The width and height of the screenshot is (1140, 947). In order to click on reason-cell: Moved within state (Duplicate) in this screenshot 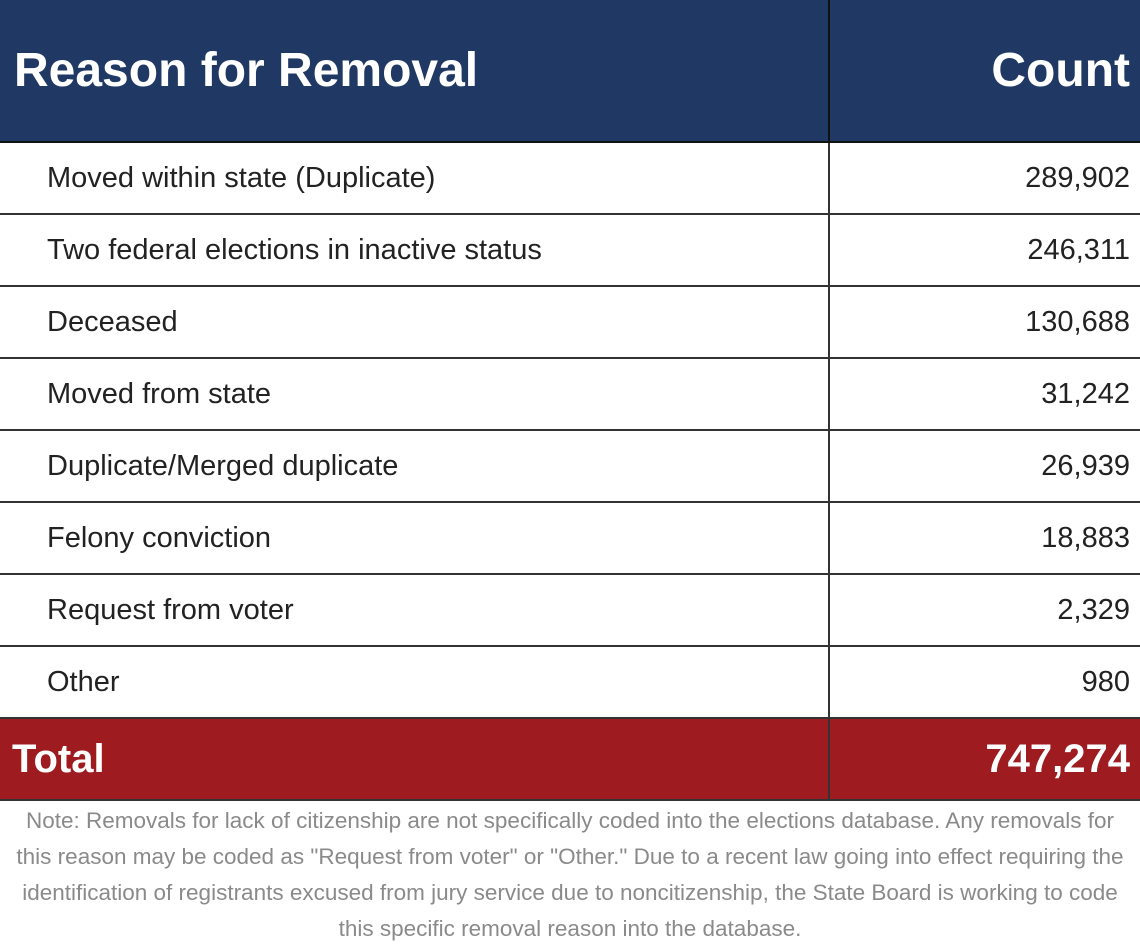, I will do `click(415, 178)`.